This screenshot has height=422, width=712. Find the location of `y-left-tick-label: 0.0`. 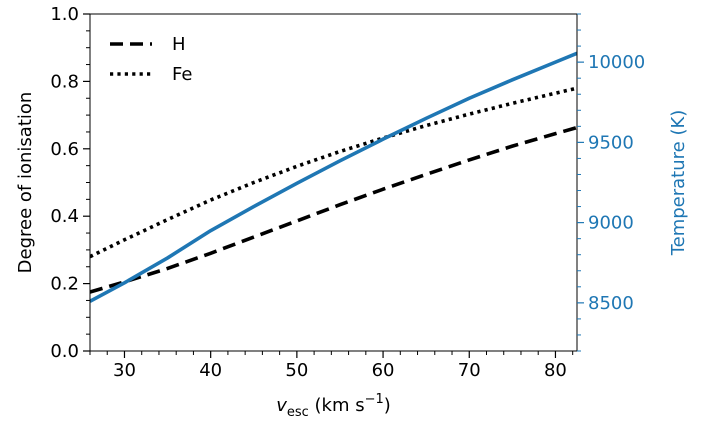

y-left-tick-label: 0.0 is located at coordinates (64, 351).